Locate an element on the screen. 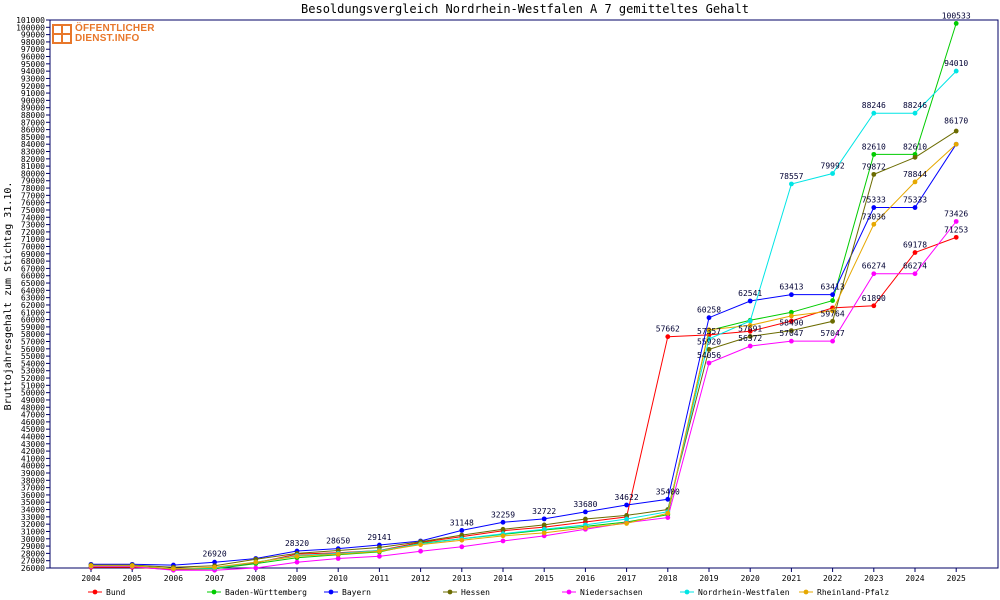  legend-item: Rheinland-Pfalz is located at coordinates (844, 592).